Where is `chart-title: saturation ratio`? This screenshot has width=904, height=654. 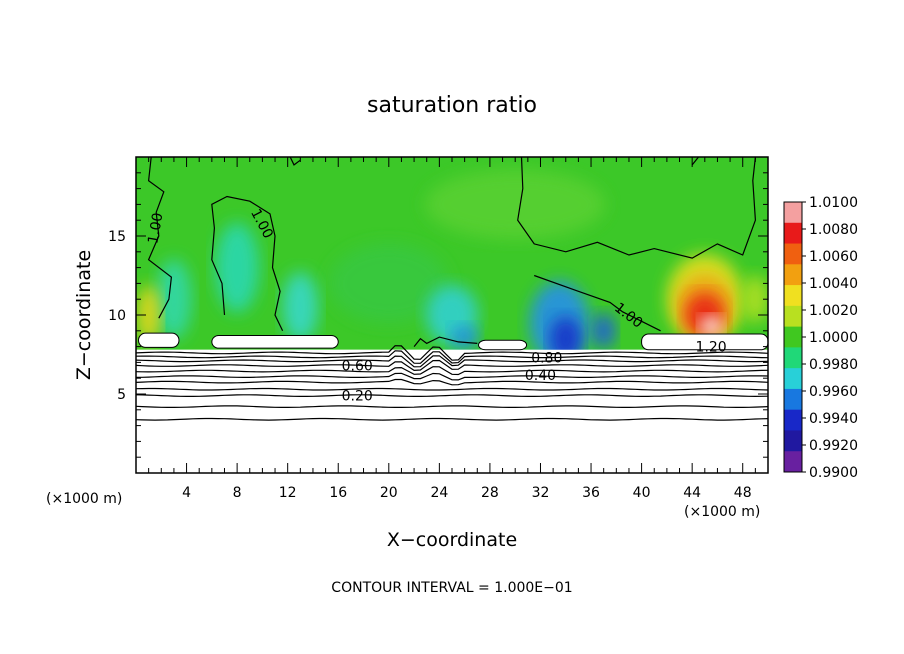 chart-title: saturation ratio is located at coordinates (452, 105).